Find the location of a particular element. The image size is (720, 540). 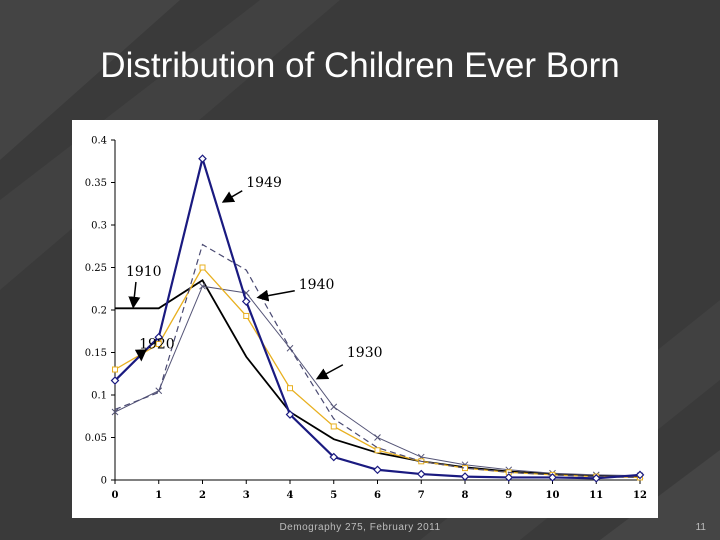

x-tick-label: 4 is located at coordinates (290, 495).